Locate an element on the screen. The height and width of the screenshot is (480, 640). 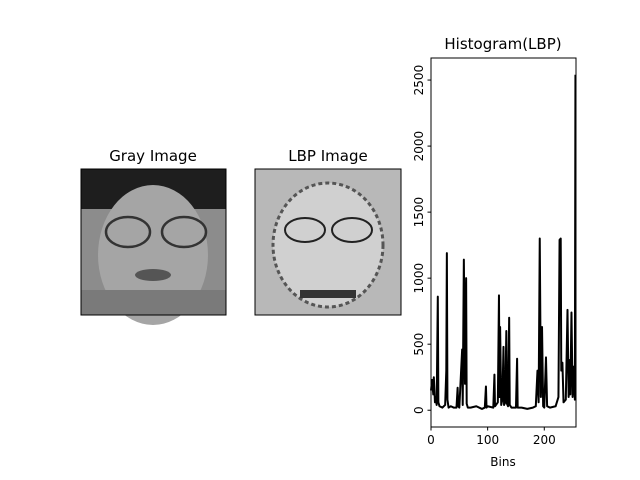
x-axis-label: Bins is located at coordinates (502, 462).